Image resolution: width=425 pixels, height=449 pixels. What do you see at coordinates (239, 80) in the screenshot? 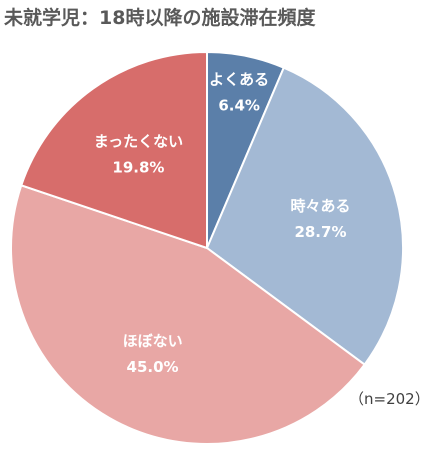
I see `slice-category-label: よくある` at bounding box center [239, 80].